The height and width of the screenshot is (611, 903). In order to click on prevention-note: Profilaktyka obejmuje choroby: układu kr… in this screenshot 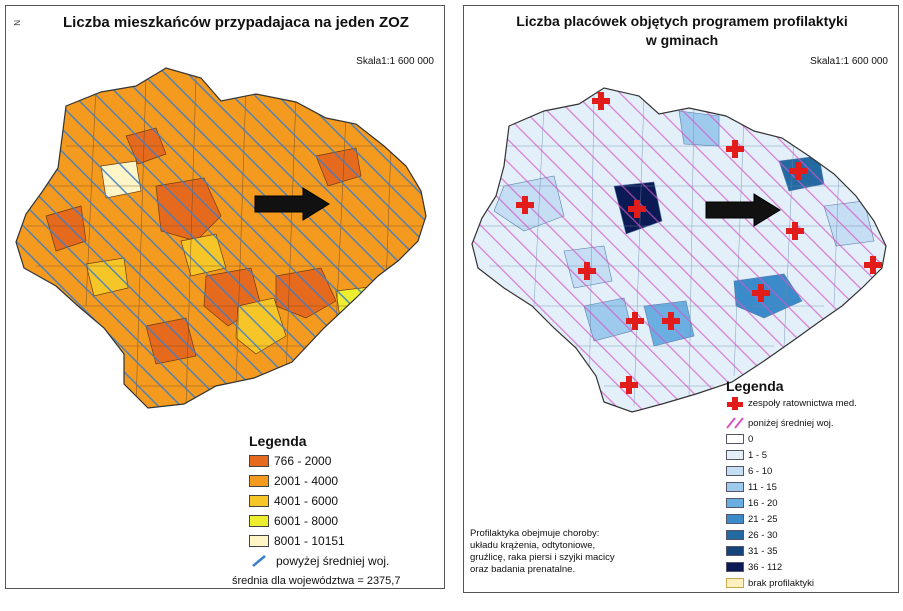, I will do `click(542, 551)`.